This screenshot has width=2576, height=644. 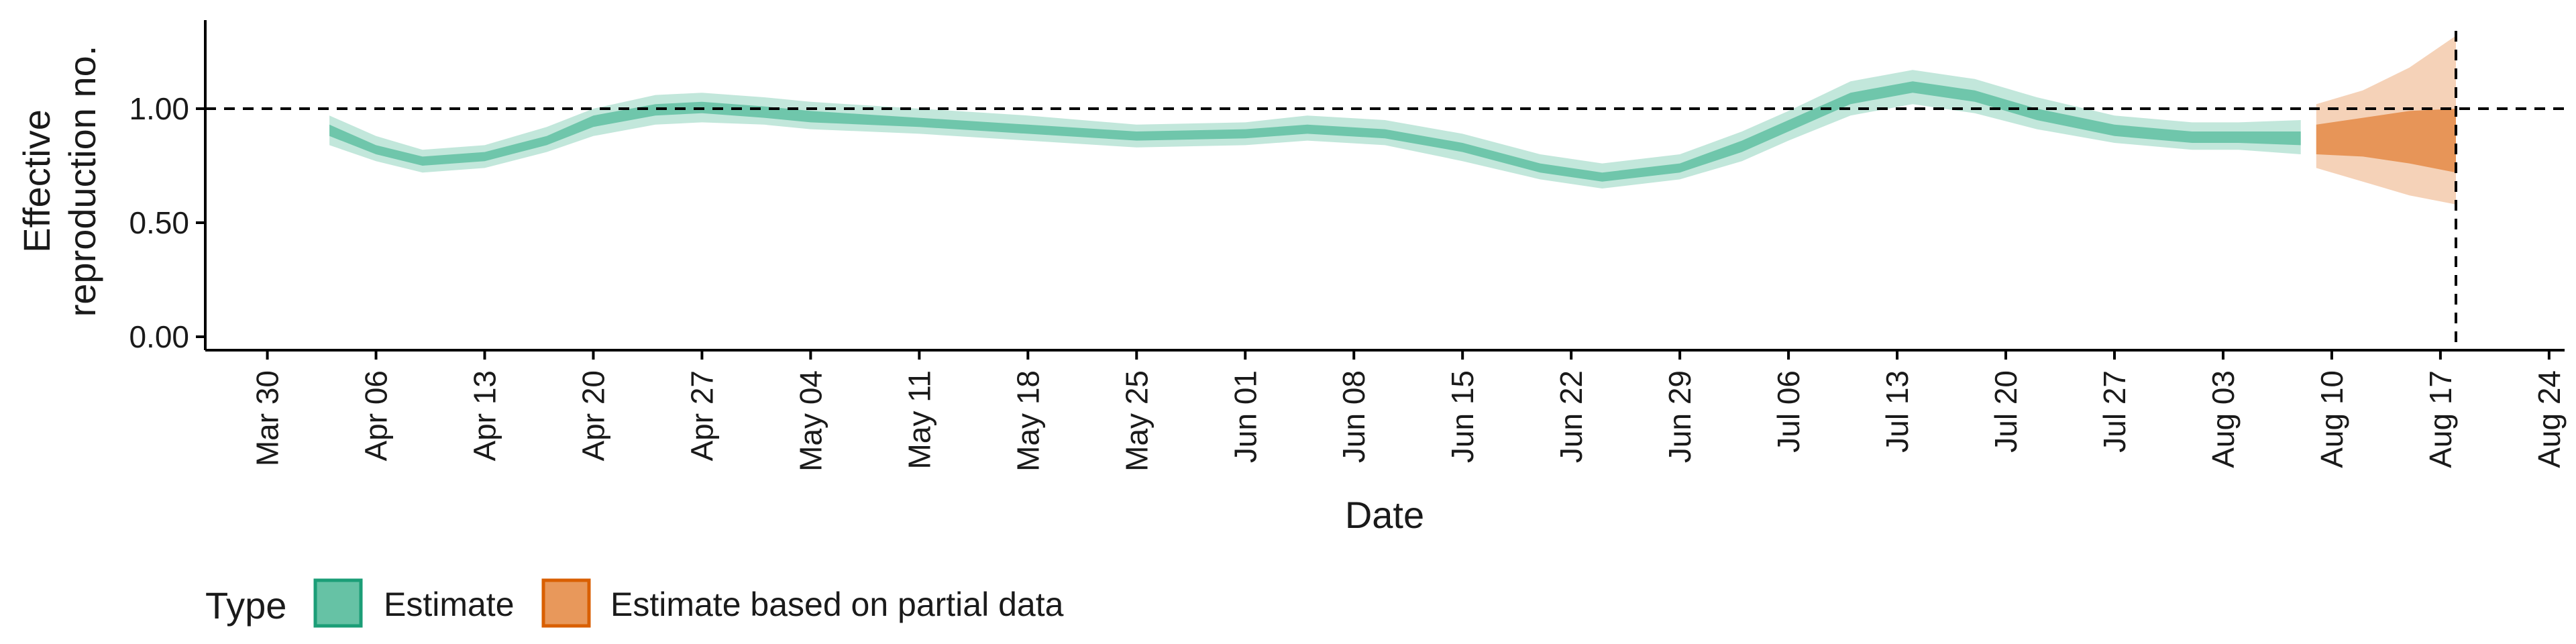 I want to click on x-tick-label: May 25, so click(x=1136, y=421).